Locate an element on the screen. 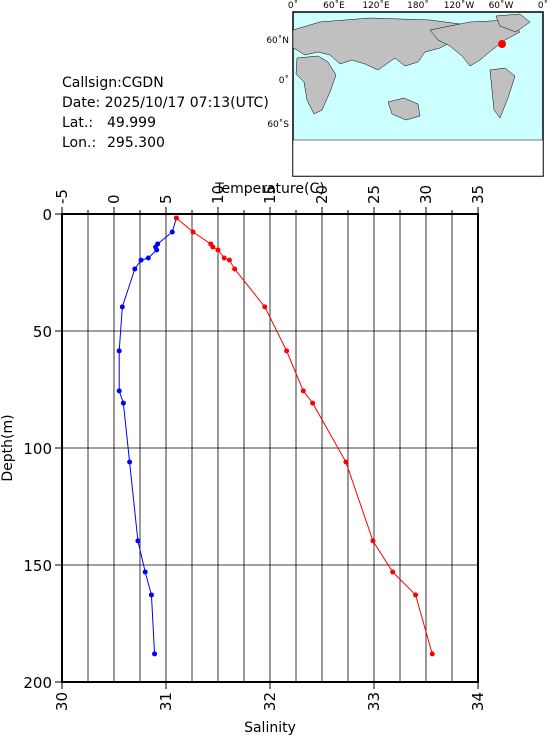 The height and width of the screenshot is (736, 553). x2-tick-label: -5 is located at coordinates (62, 196).